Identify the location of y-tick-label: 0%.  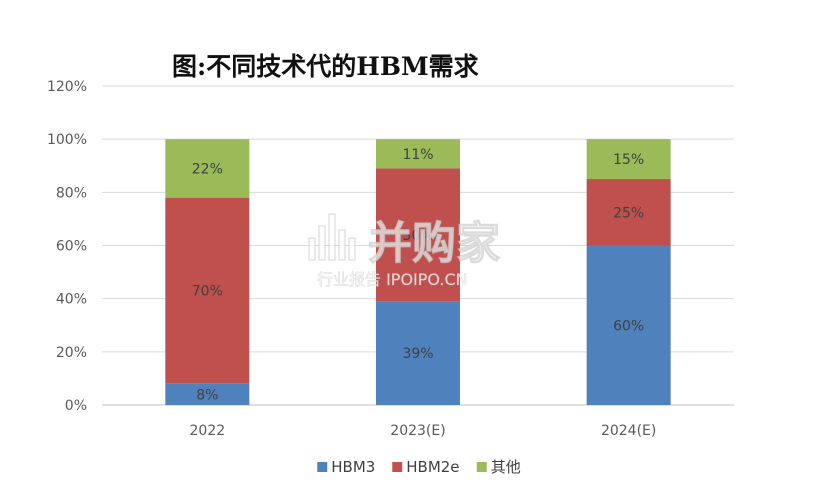
(76, 406).